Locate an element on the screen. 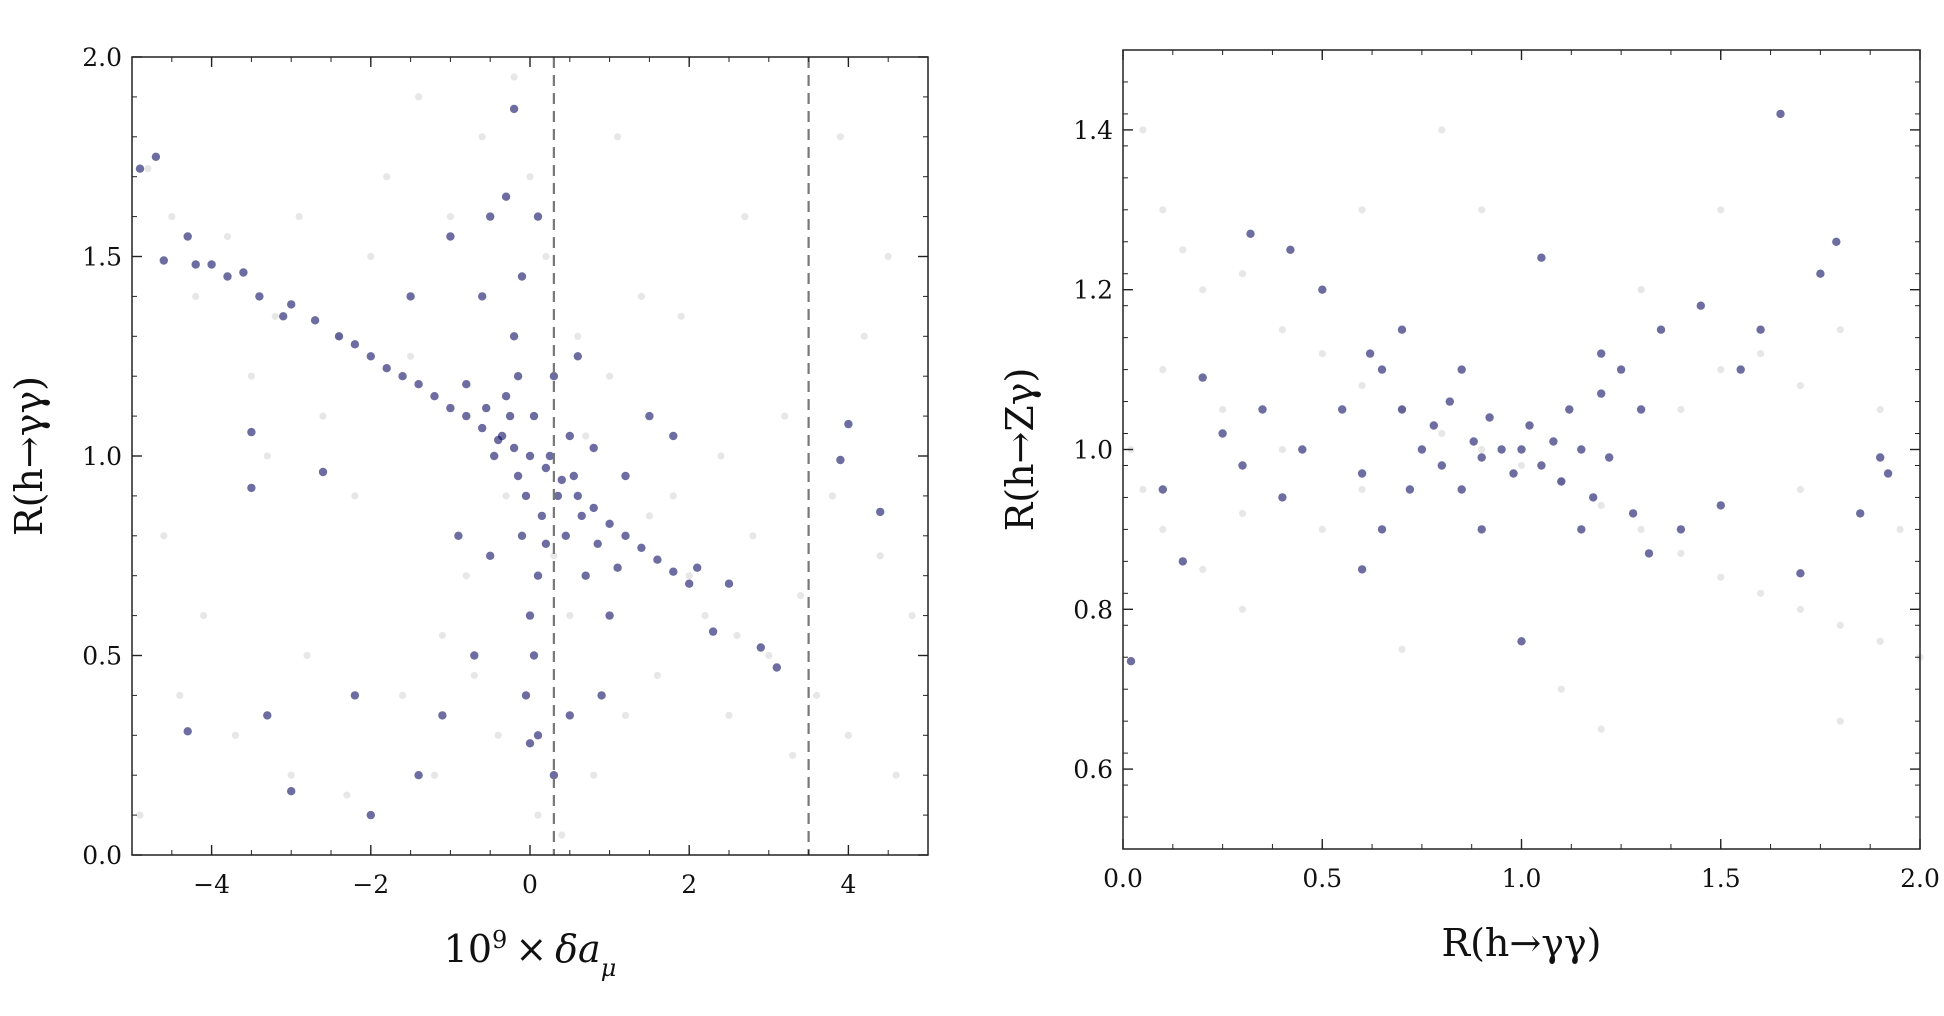  y-axis-title: R(h→γγ) is located at coordinates (29, 456).